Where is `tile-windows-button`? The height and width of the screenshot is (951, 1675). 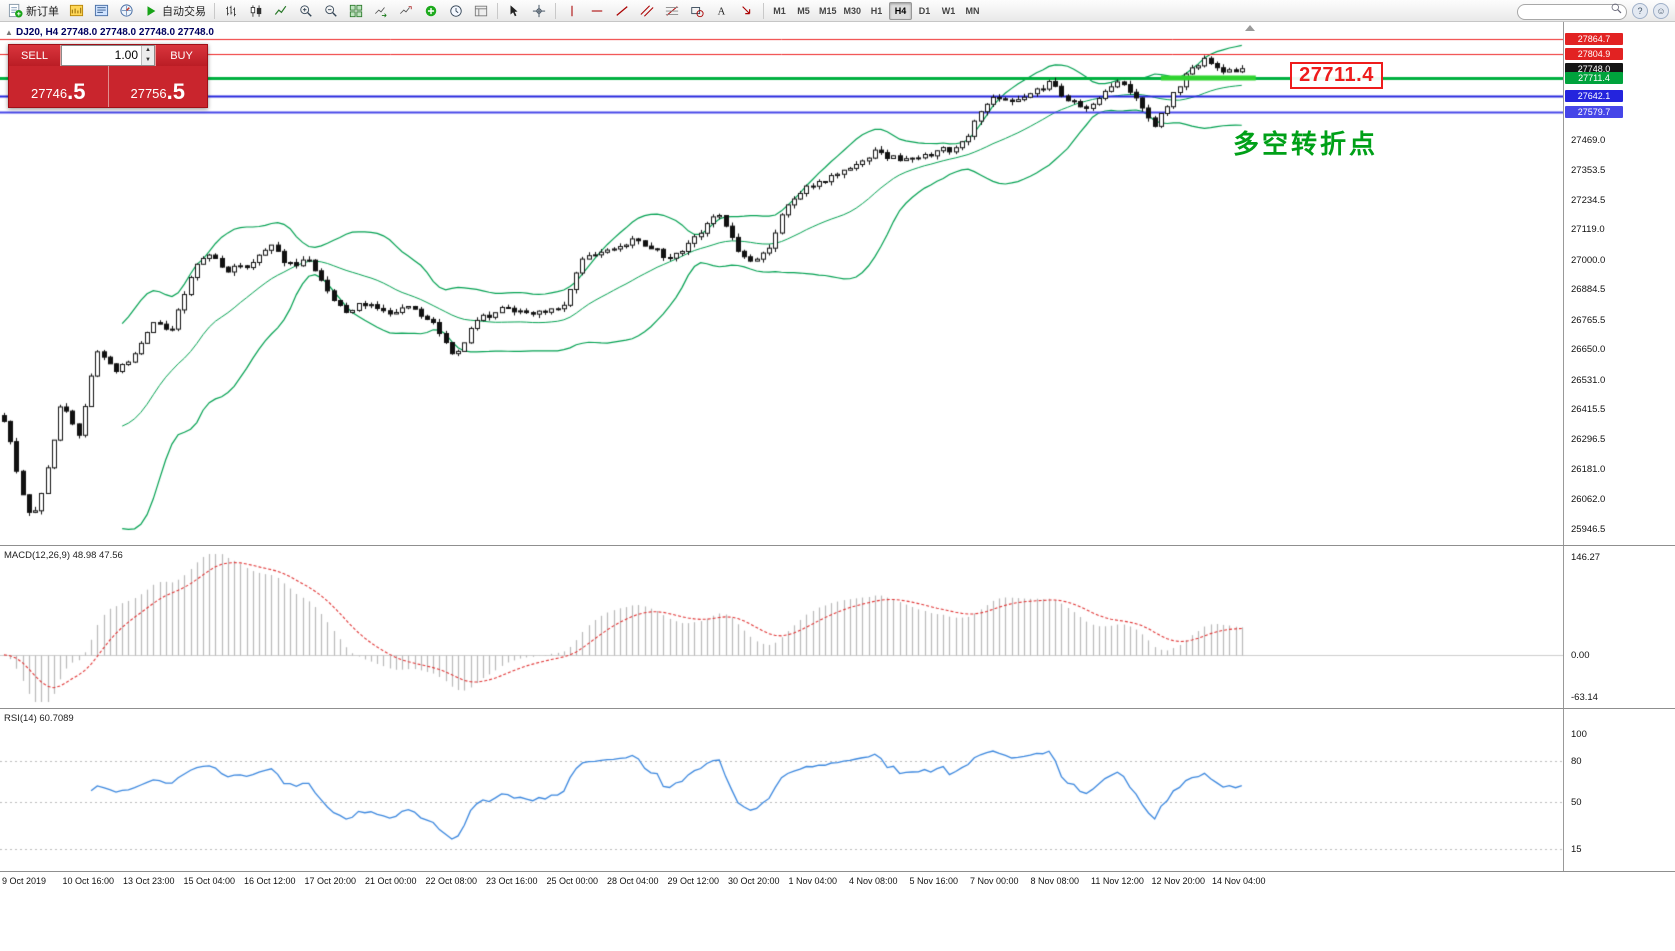 tile-windows-button is located at coordinates (356, 11).